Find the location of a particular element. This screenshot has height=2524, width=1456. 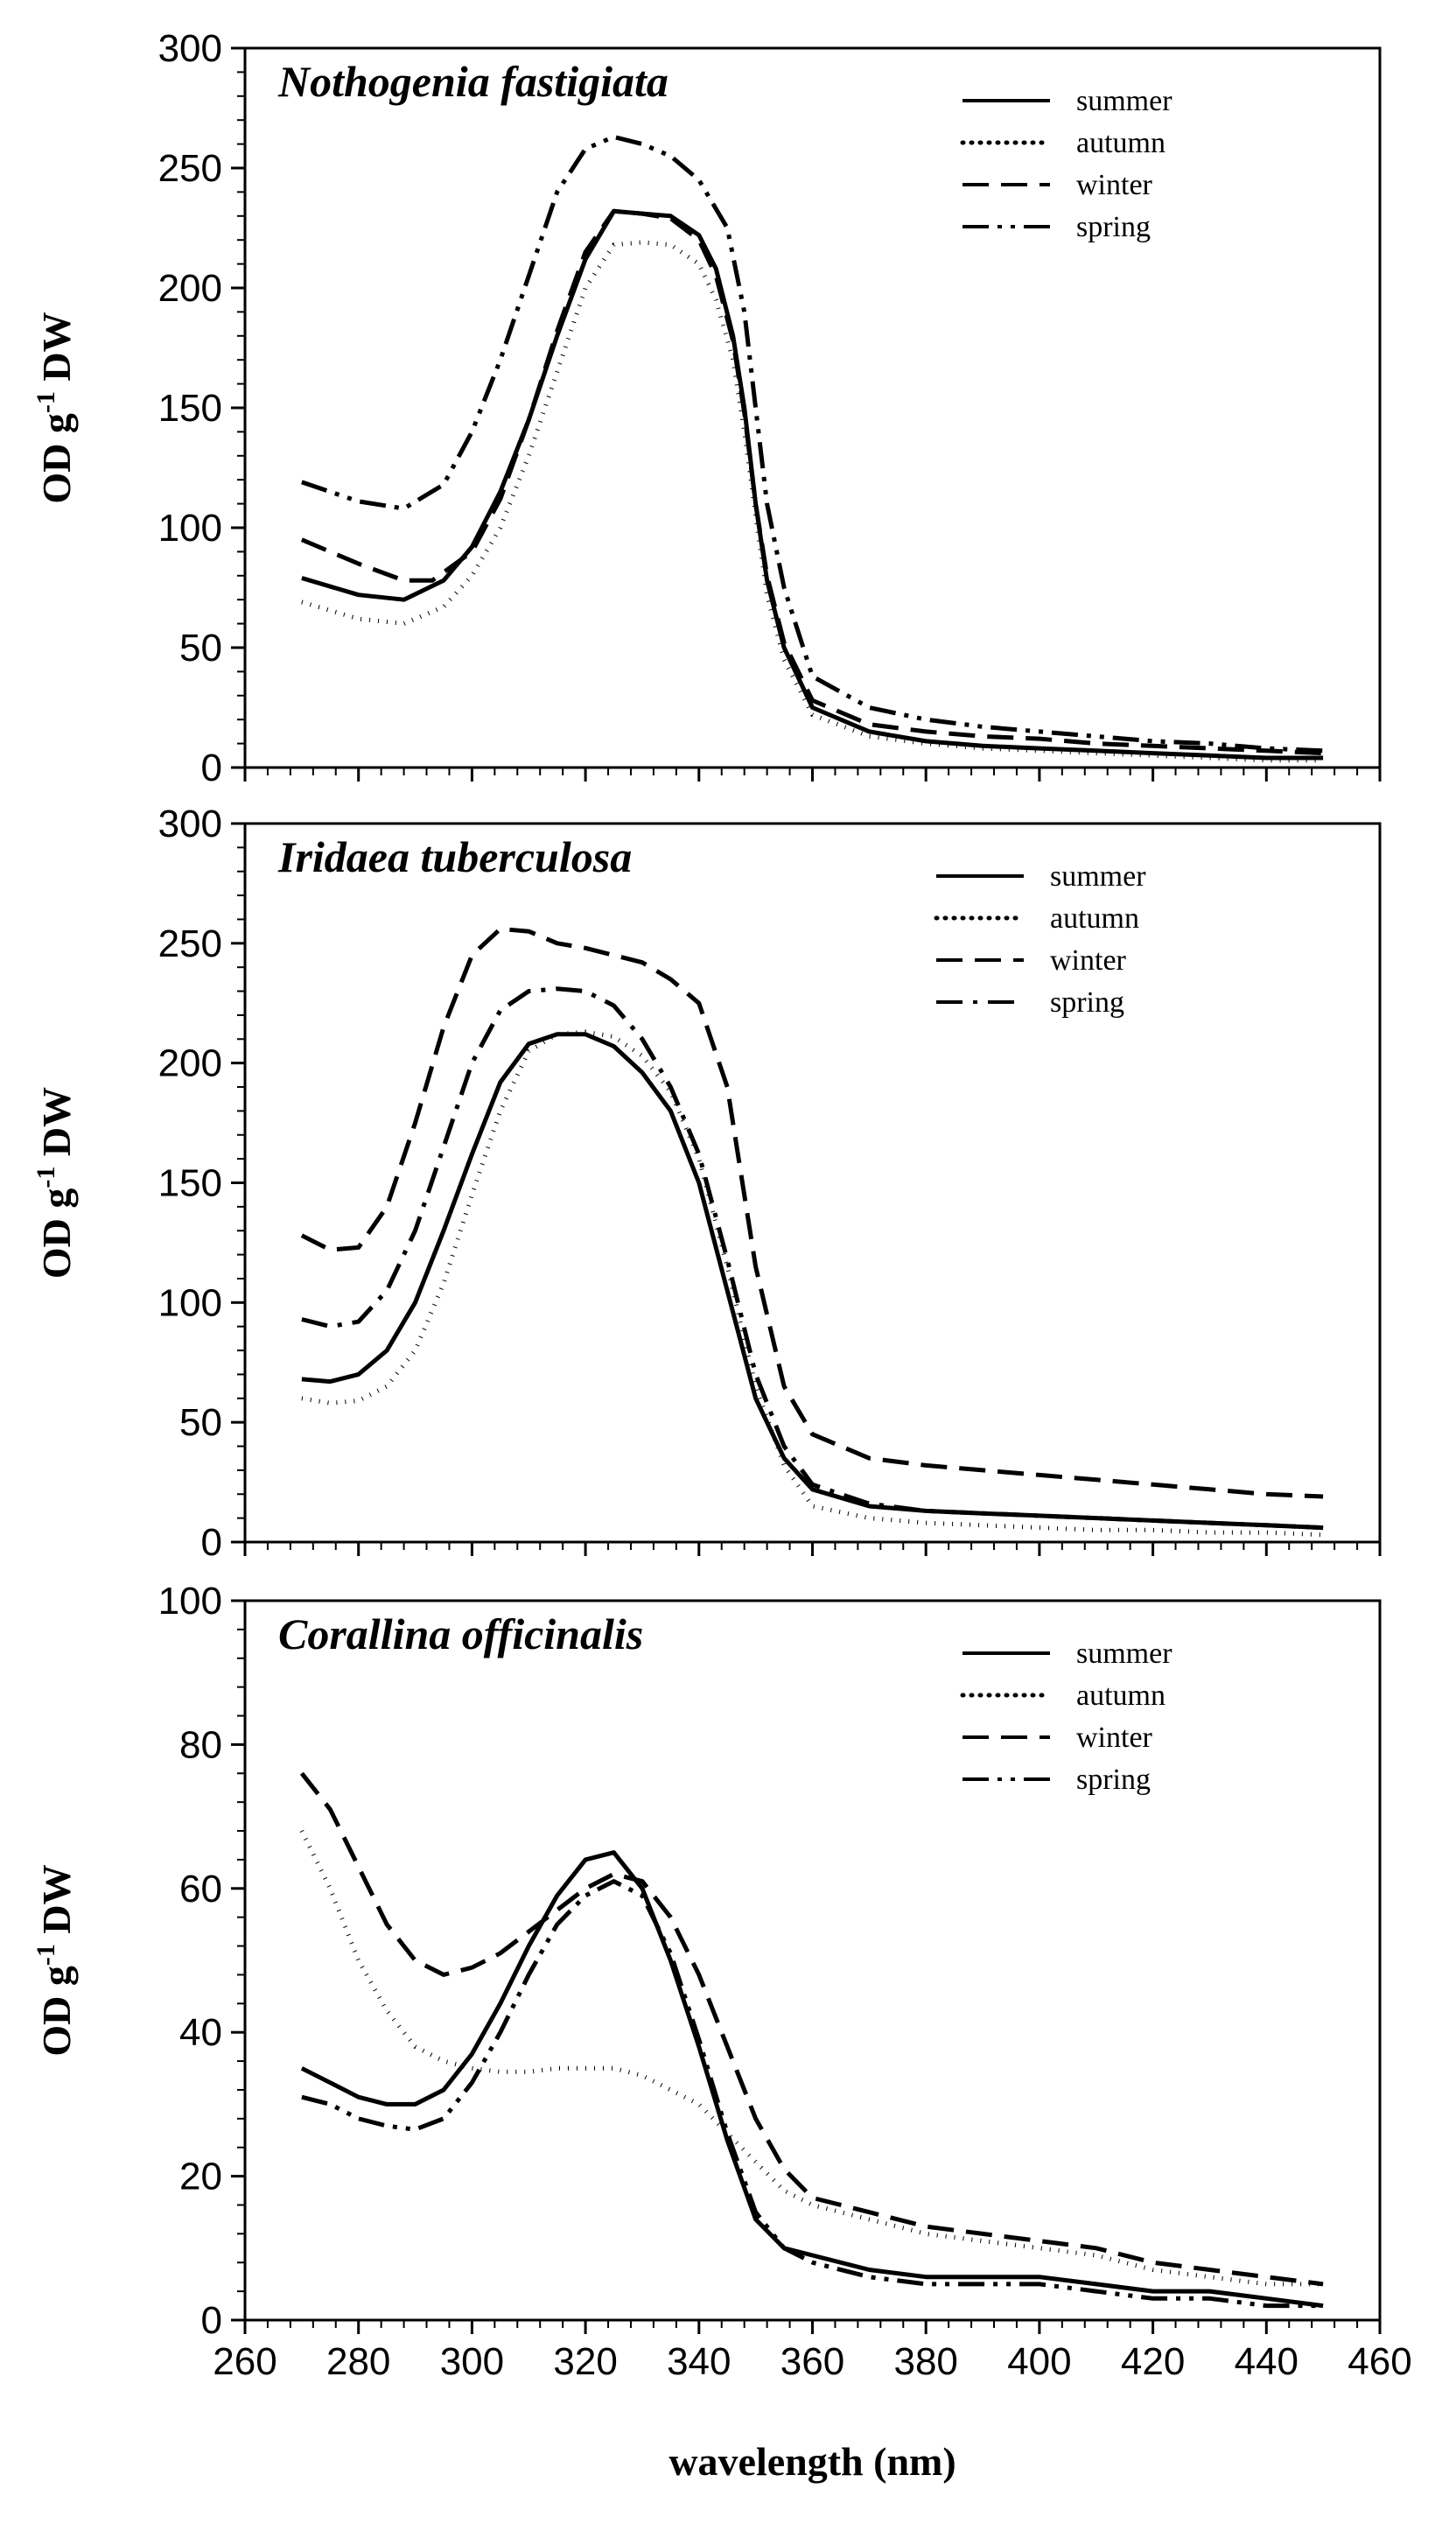

x-tick-label: 260 is located at coordinates (244, 2361).